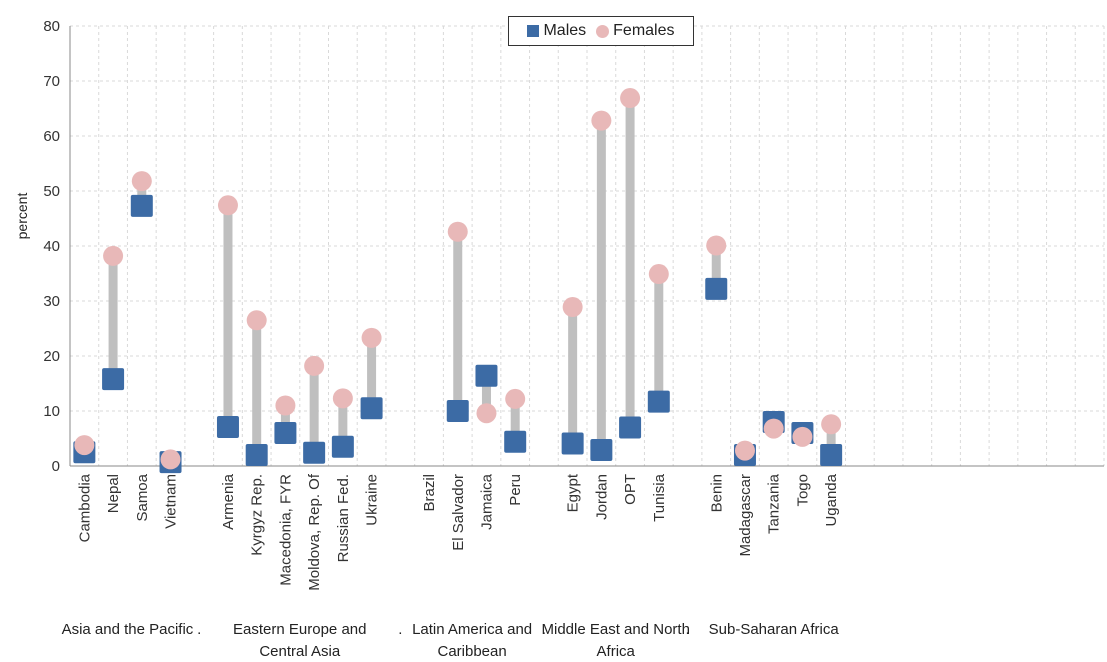 The image size is (1107, 662). I want to click on x-tick-label: Brazil, so click(429, 493).